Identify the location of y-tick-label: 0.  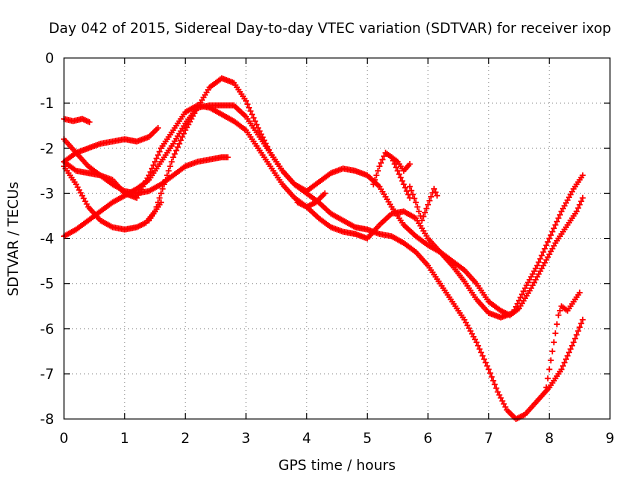
(49, 59).